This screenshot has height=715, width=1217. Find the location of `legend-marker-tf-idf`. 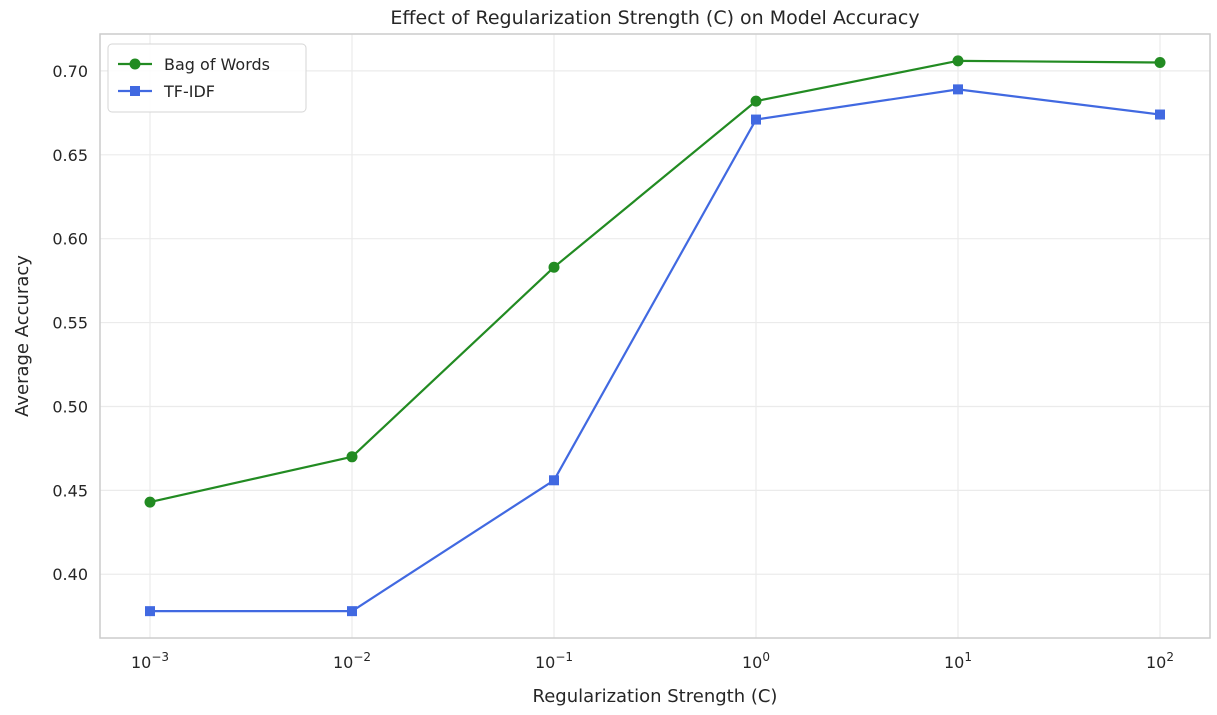

legend-marker-tf-idf is located at coordinates (135, 91).